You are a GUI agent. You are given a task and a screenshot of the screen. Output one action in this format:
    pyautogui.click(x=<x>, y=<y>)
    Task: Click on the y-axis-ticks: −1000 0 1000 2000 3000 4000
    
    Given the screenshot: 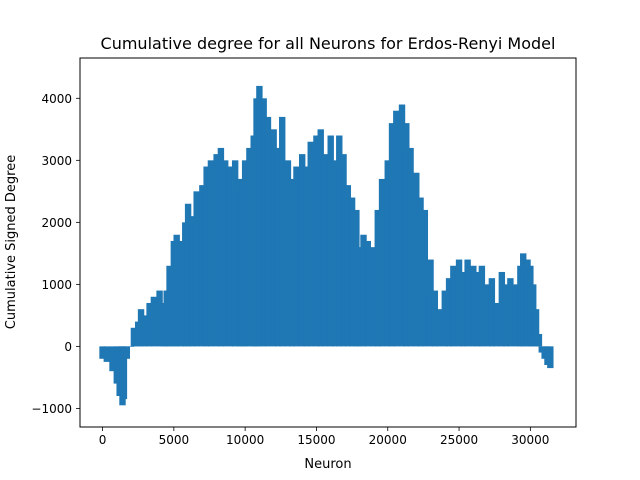 What is the action you would take?
    pyautogui.click(x=55, y=254)
    